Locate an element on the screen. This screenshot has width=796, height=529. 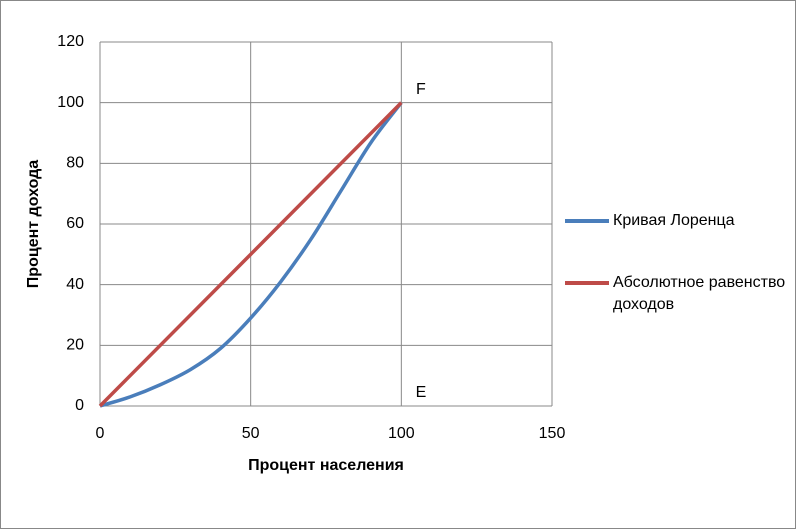
y-tick-label: 20 is located at coordinates (75, 345).